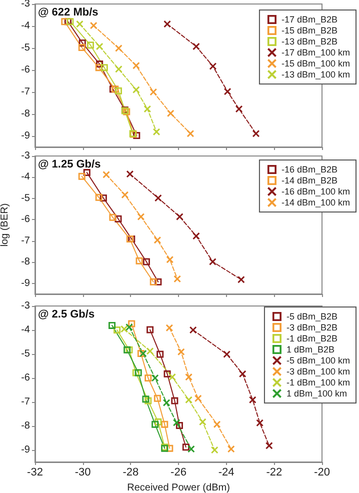  What do you see at coordinates (318, 371) in the screenshot?
I see `legend-label: -3 dBm_100 km` at bounding box center [318, 371].